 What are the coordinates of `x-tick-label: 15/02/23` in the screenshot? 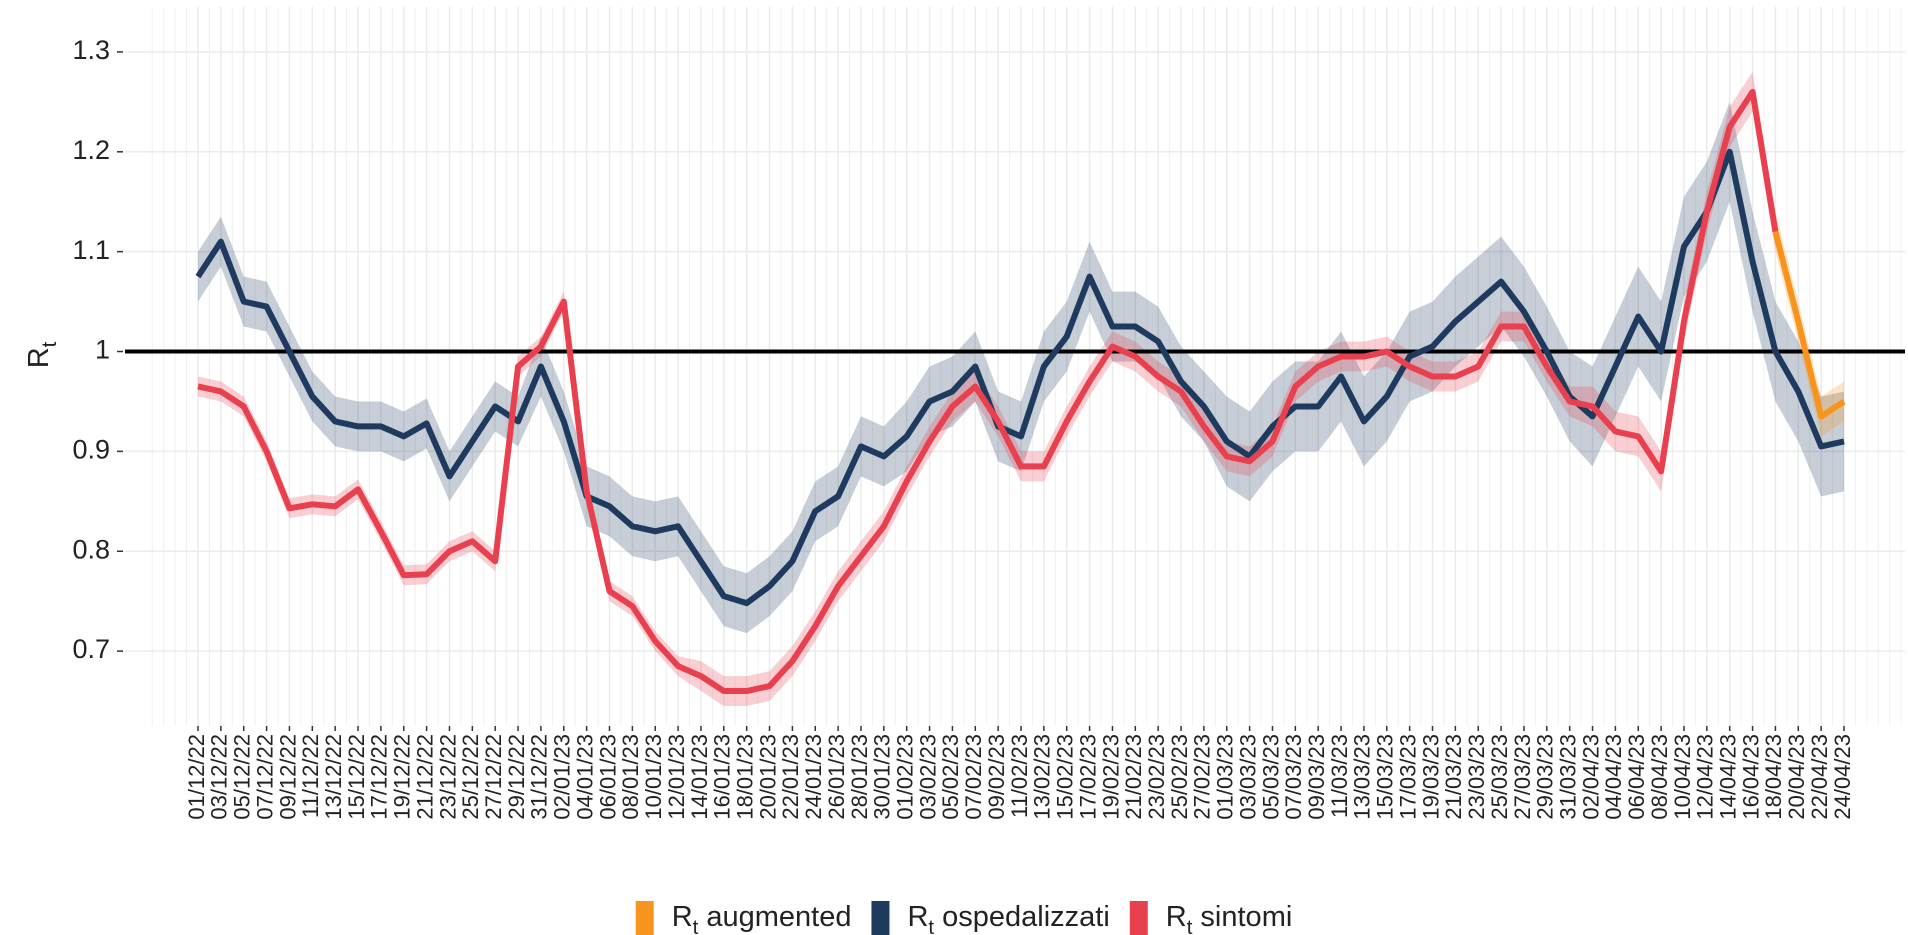 It's located at (1065, 777).